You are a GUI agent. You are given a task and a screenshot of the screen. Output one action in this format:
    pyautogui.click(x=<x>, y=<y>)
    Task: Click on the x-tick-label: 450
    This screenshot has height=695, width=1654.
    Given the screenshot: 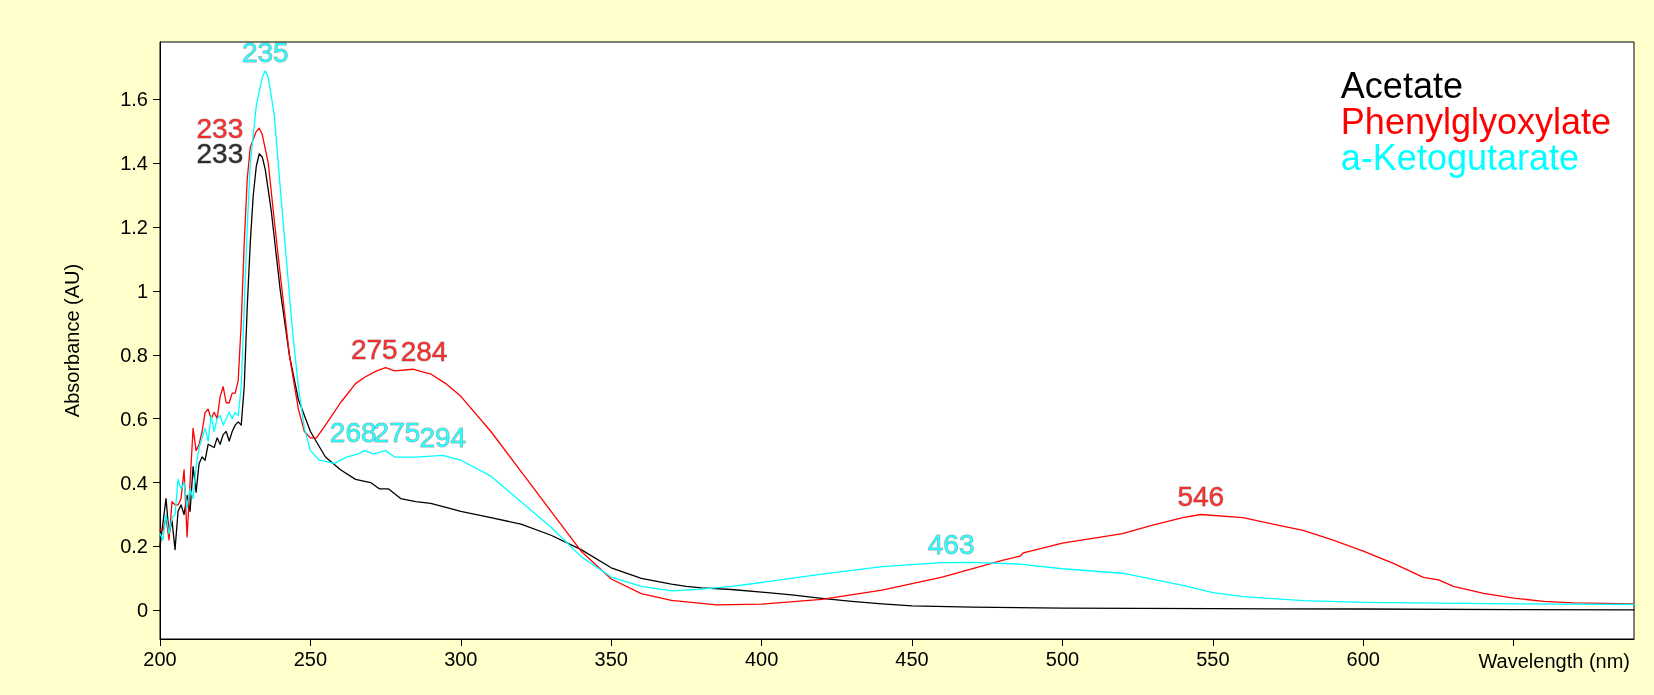 What is the action you would take?
    pyautogui.click(x=912, y=659)
    